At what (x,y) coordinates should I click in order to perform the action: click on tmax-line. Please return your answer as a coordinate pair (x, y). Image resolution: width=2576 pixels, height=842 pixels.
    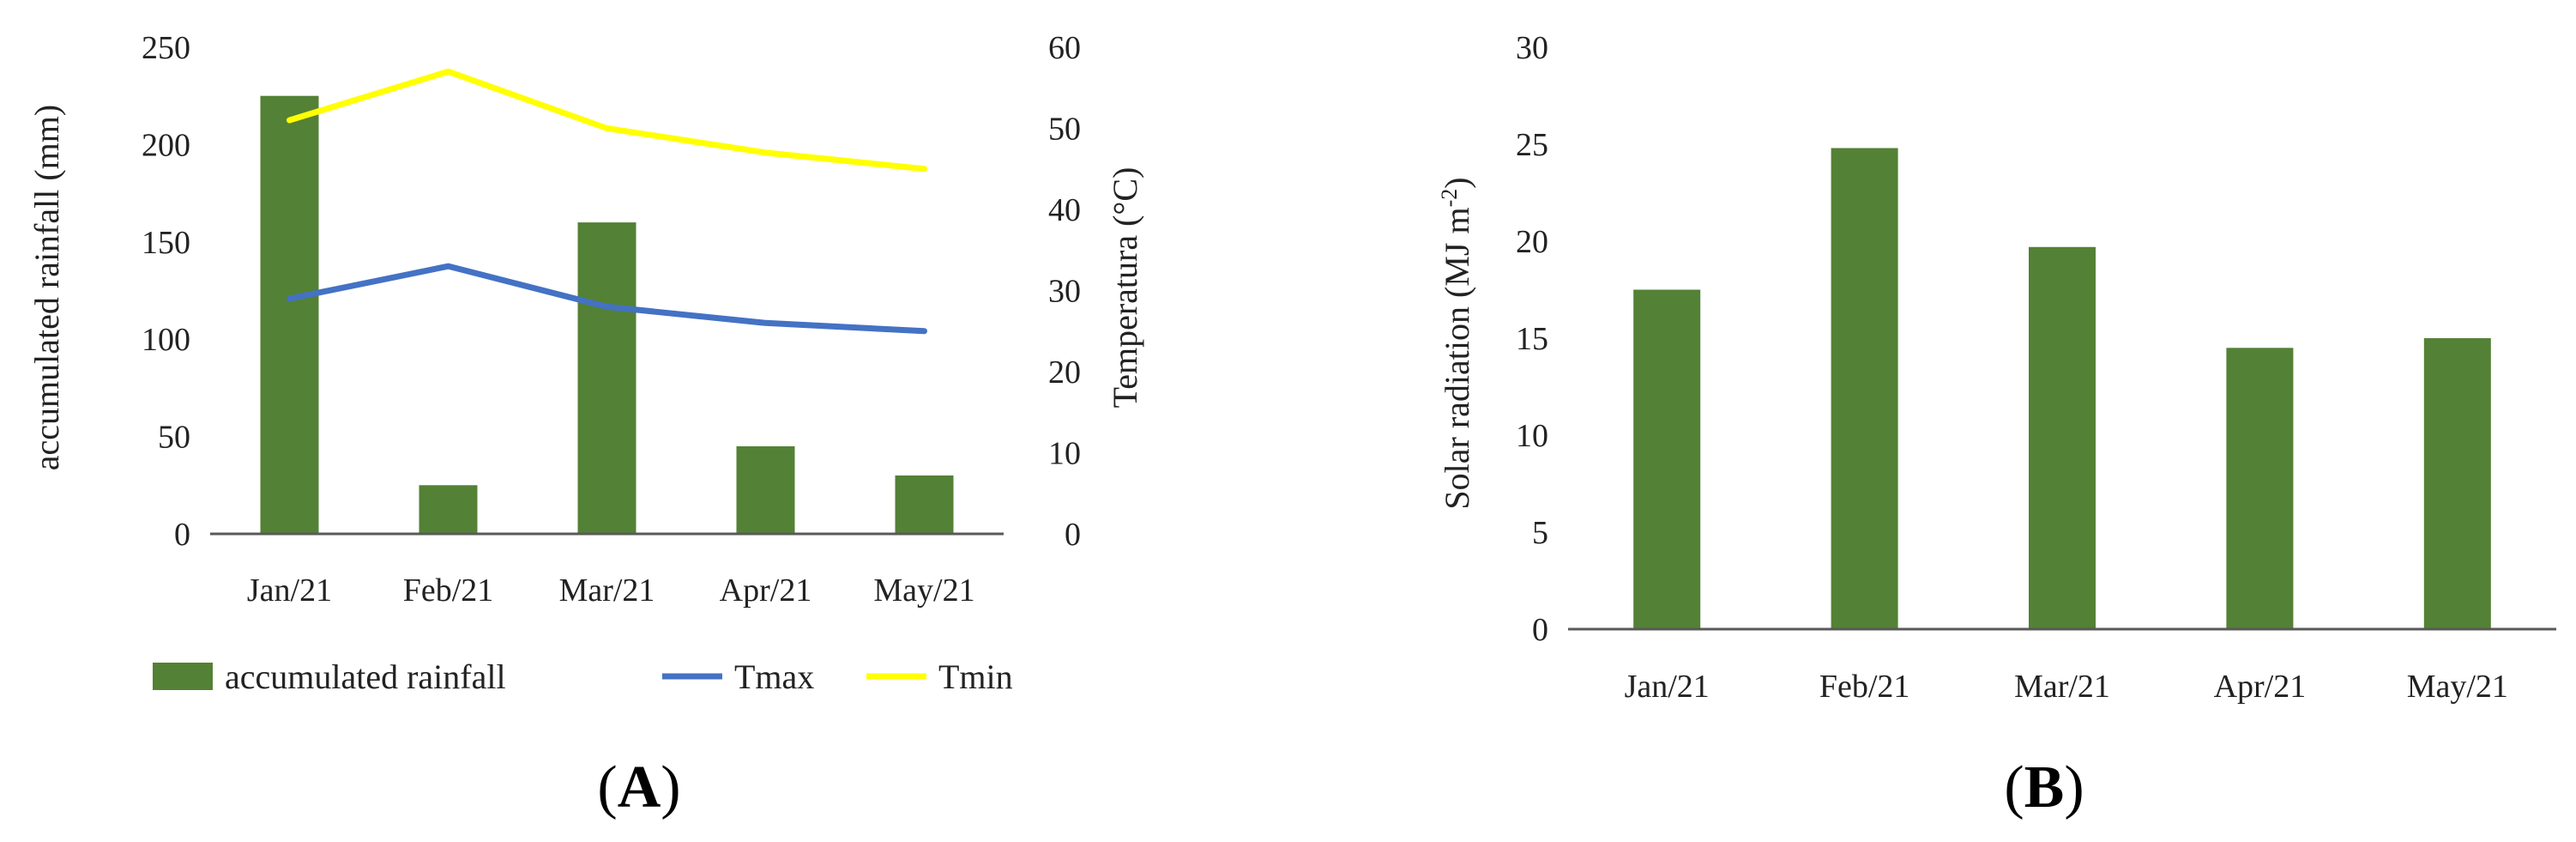
    Looking at the image, I should click on (607, 299).